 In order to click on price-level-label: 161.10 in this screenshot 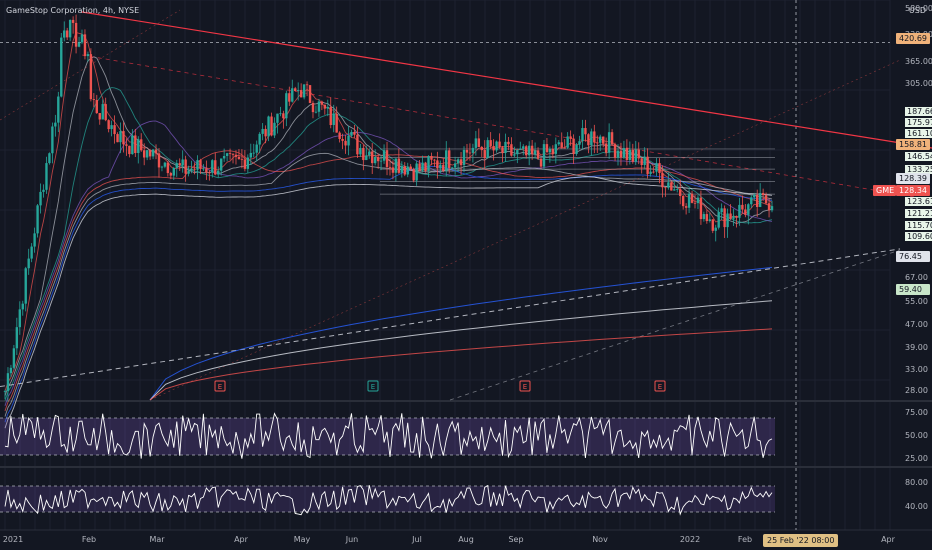, I will do `click(918, 133)`.